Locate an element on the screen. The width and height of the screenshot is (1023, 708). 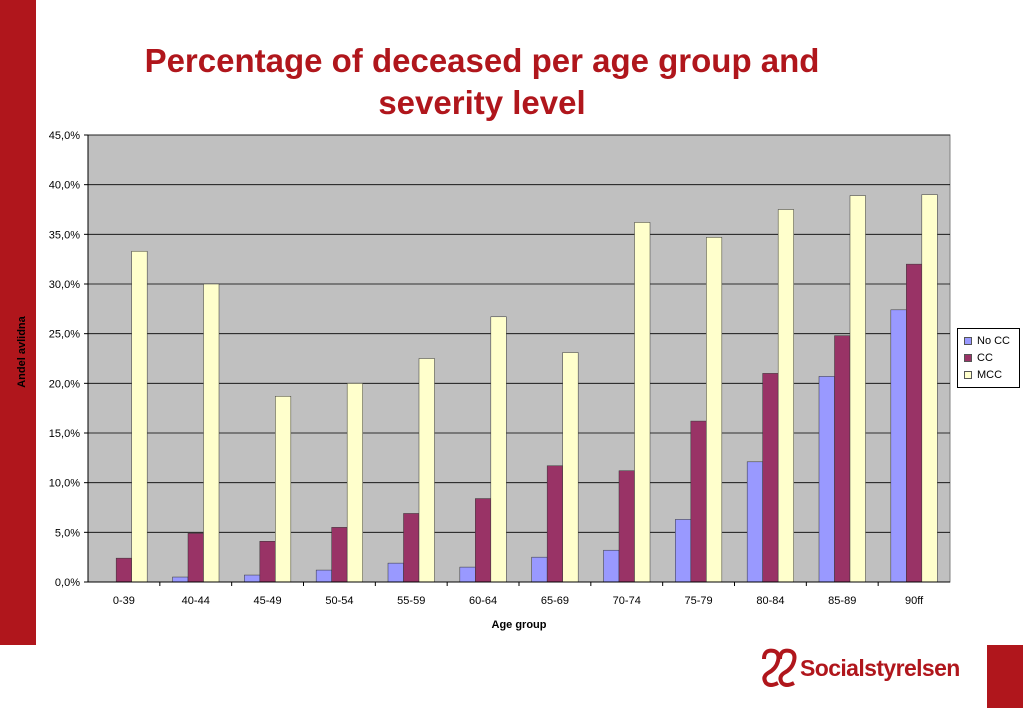
legend-swatch-no-cc is located at coordinates (968, 340).